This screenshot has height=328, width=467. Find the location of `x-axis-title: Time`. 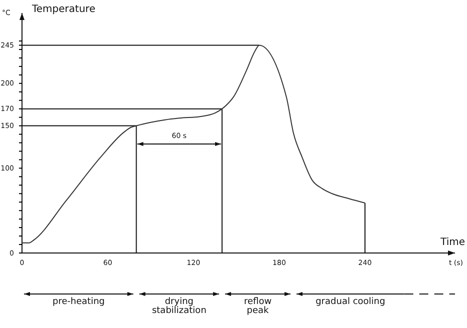

x-axis-title: Time is located at coordinates (452, 242).